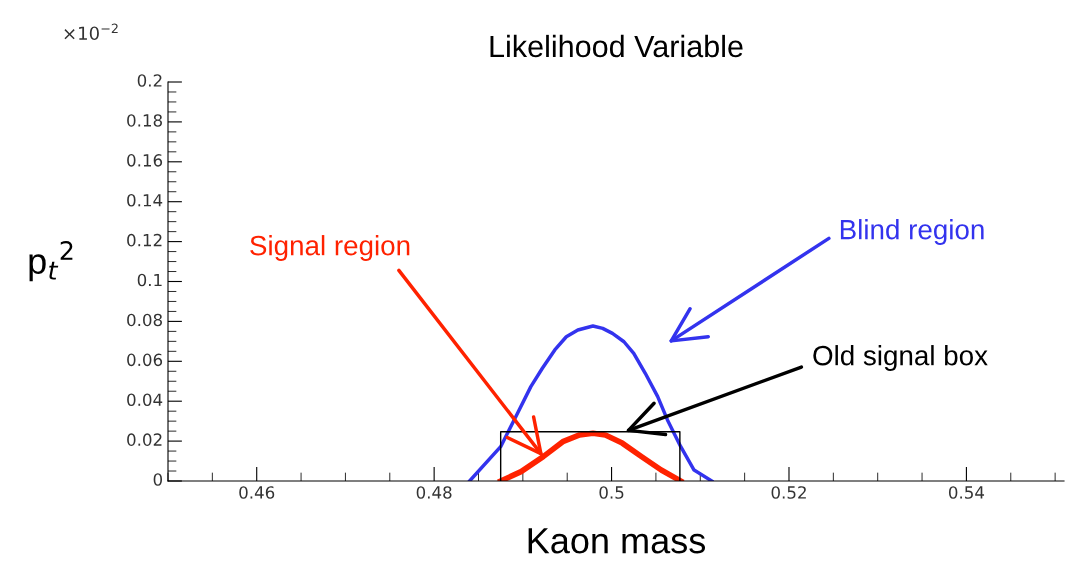 The image size is (1065, 577). I want to click on y-tick-label: 0.2, so click(149, 80).